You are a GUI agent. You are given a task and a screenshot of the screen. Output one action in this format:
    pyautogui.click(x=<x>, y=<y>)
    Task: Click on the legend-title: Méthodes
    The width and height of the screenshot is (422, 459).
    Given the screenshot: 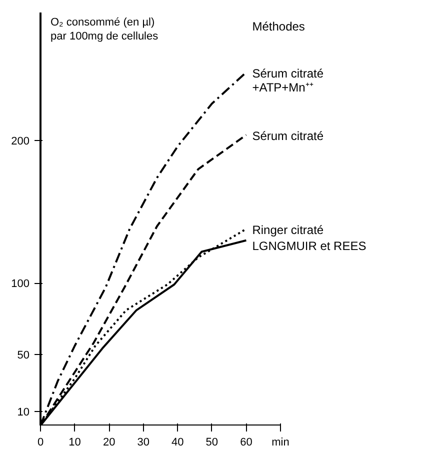 What is the action you would take?
    pyautogui.click(x=278, y=27)
    